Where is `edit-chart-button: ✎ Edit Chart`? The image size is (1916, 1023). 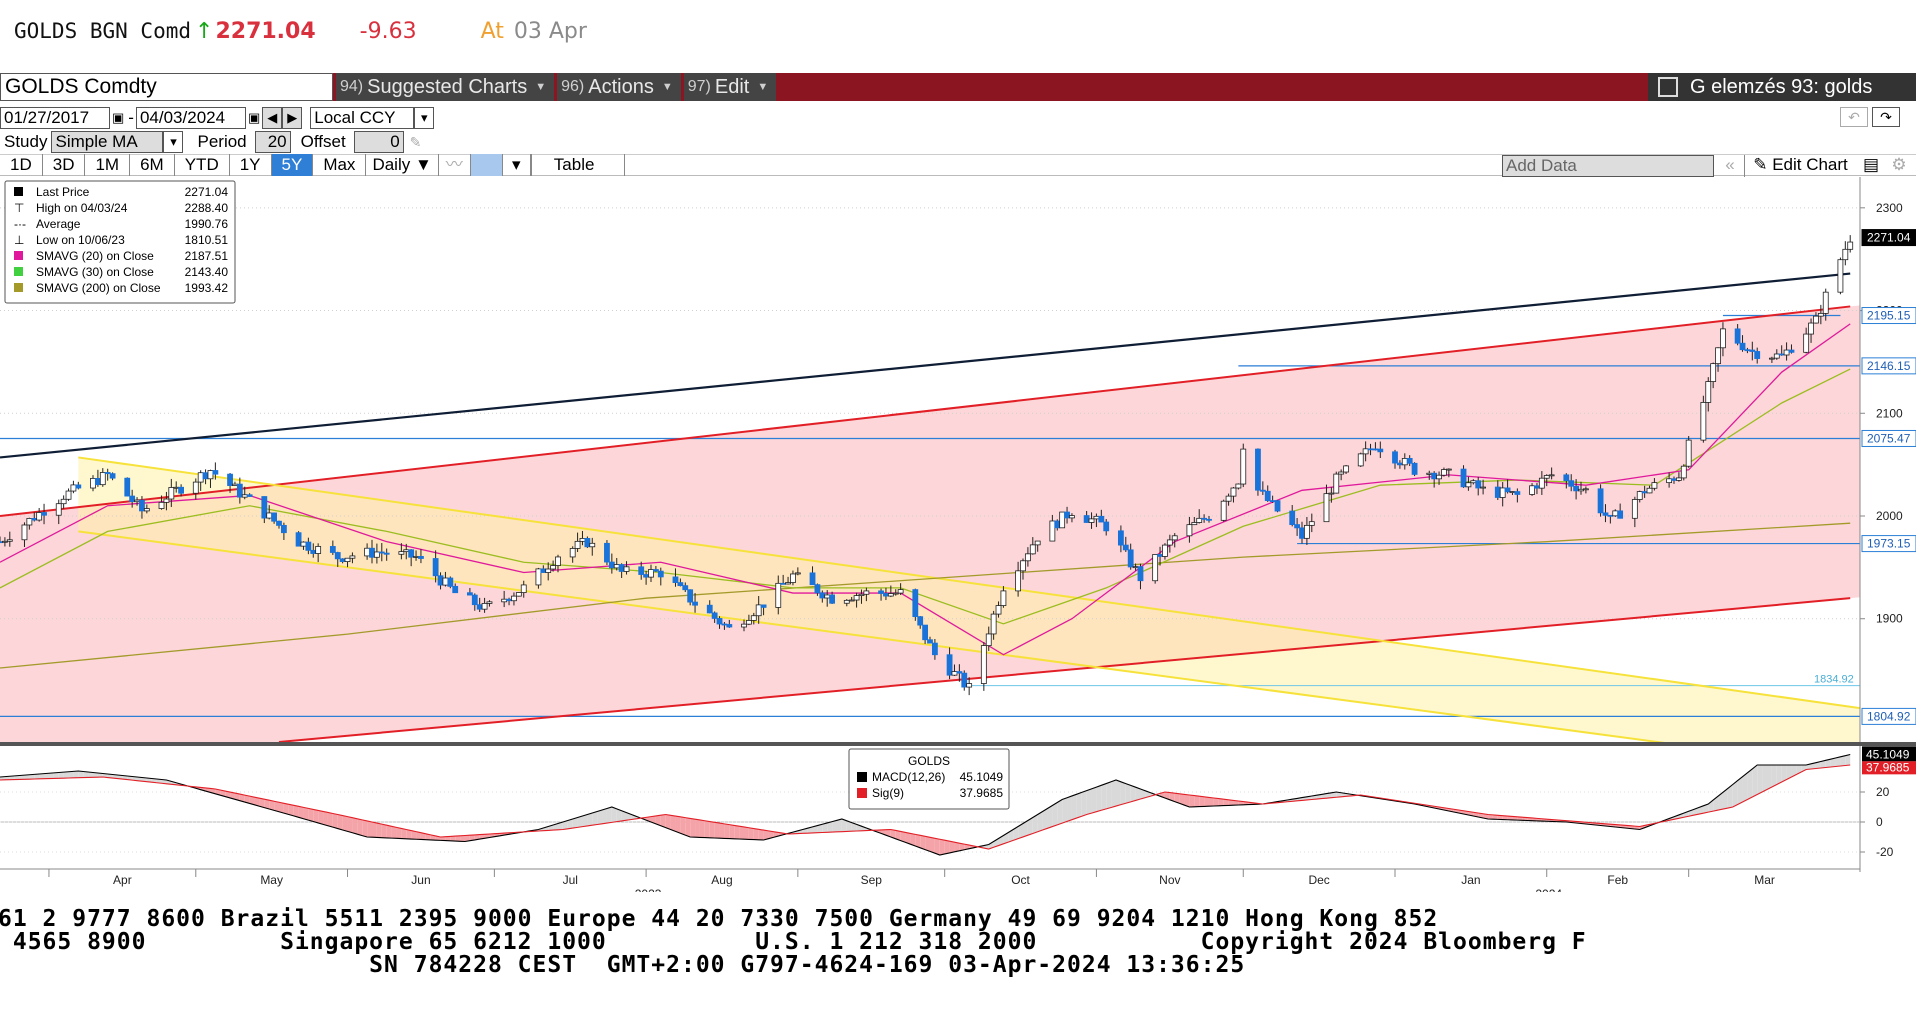
edit-chart-button: ✎ Edit Chart is located at coordinates (1800, 166).